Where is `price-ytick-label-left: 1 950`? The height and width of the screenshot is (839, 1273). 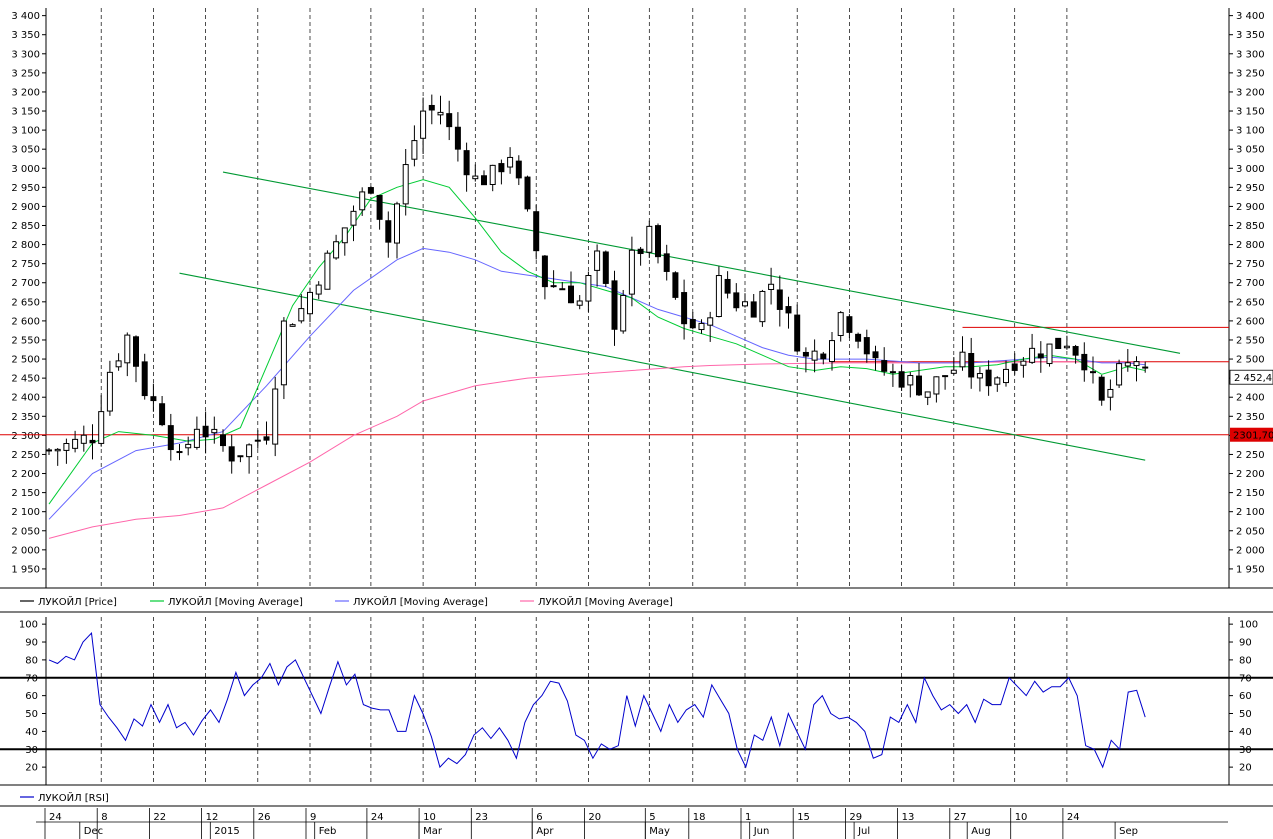 price-ytick-label-left: 1 950 is located at coordinates (25, 569).